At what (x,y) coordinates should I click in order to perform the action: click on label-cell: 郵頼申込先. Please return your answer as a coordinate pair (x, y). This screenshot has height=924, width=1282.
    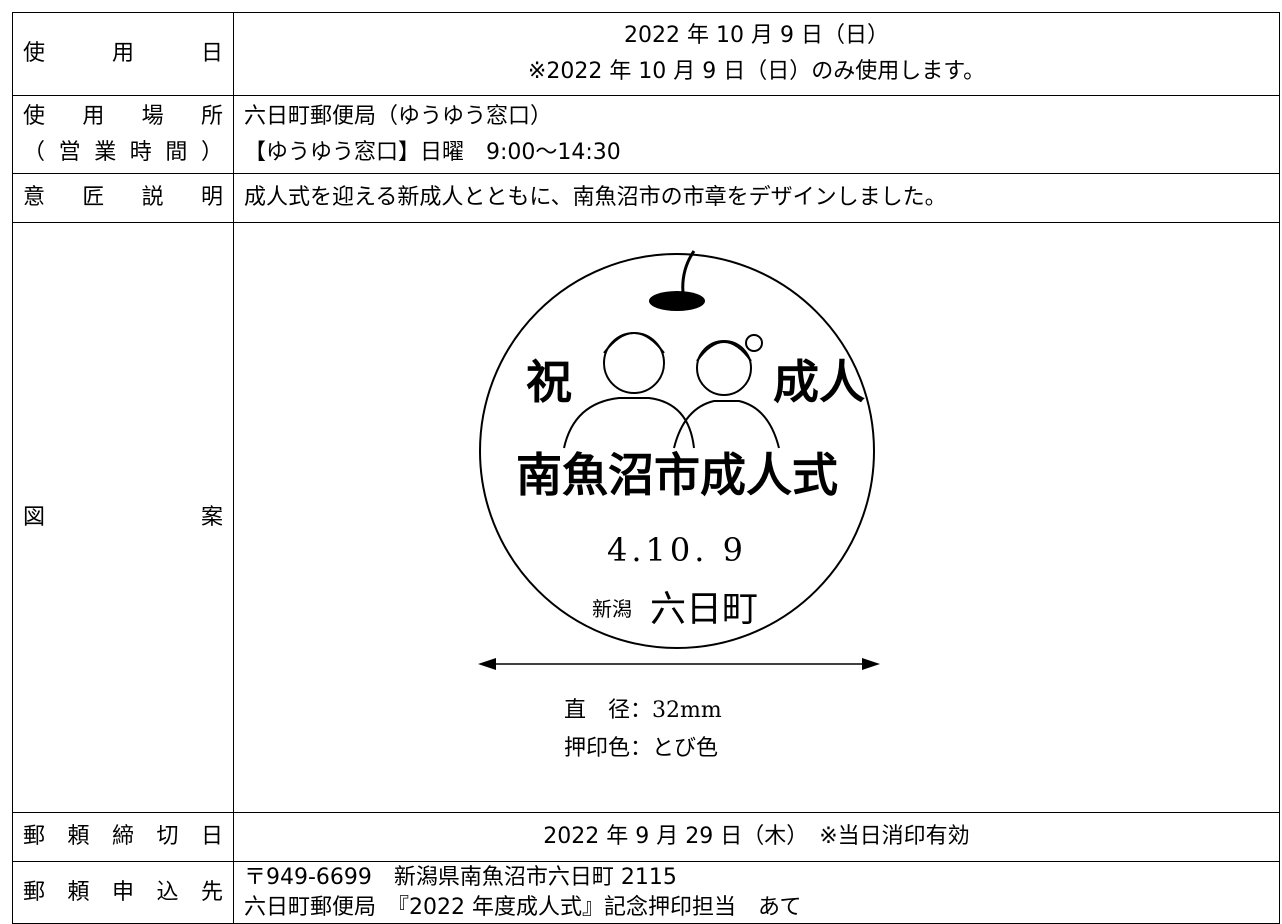
    Looking at the image, I should click on (123, 892).